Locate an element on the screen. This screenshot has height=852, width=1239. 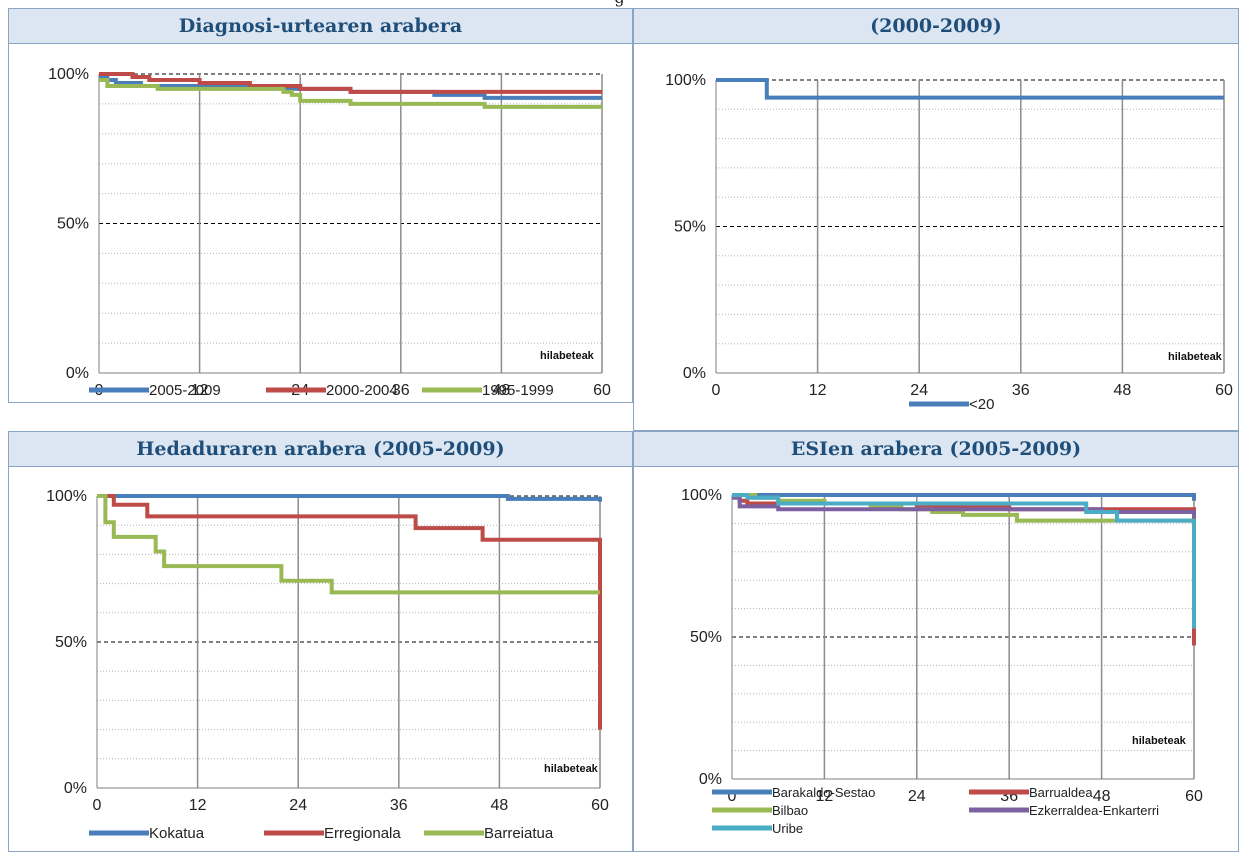
series-line-barakaldo-sestao is located at coordinates (964, 497).